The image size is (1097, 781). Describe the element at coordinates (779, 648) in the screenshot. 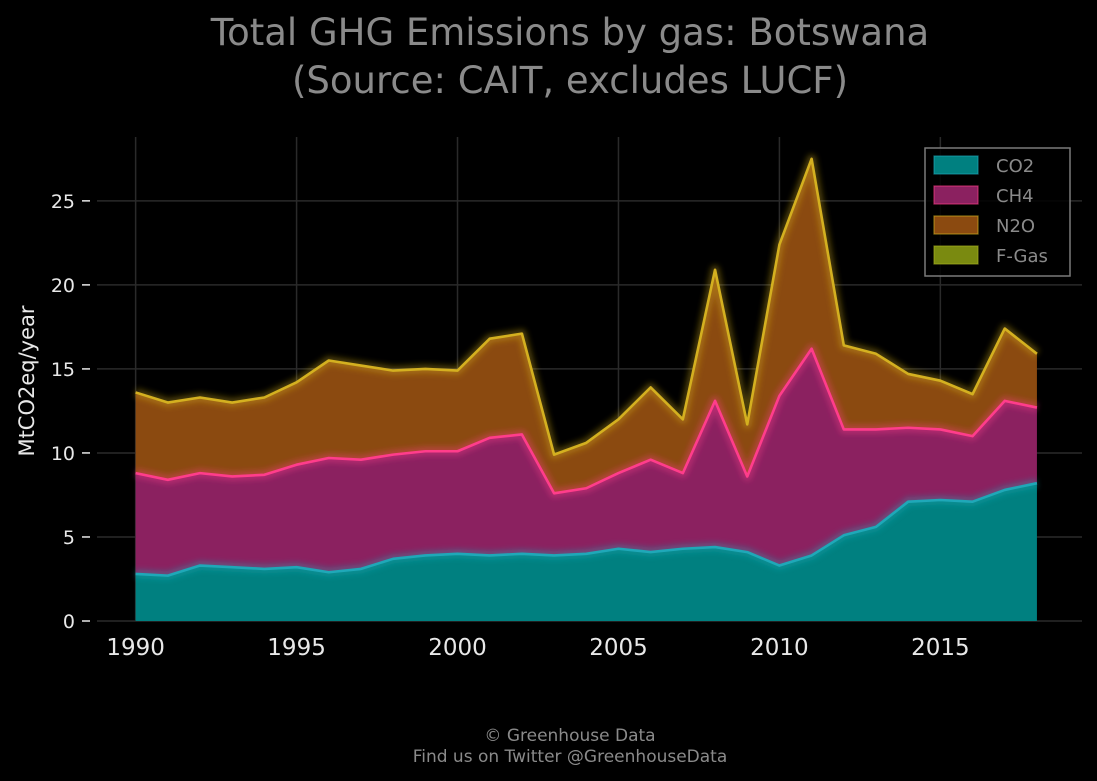

I see `x-tick-label-2010: 2010` at that location.